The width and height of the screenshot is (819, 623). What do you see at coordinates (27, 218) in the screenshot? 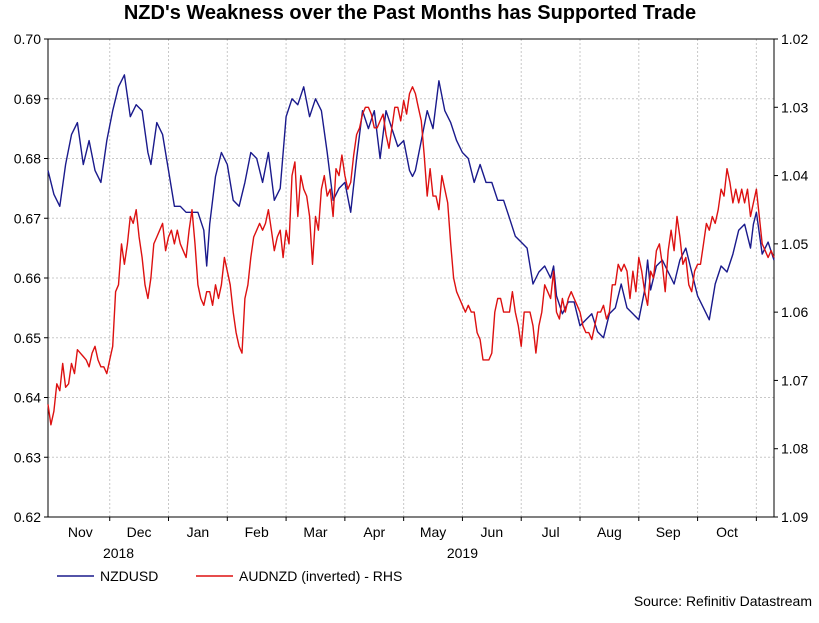
I see `left-tick-label: 0.67` at bounding box center [27, 218].